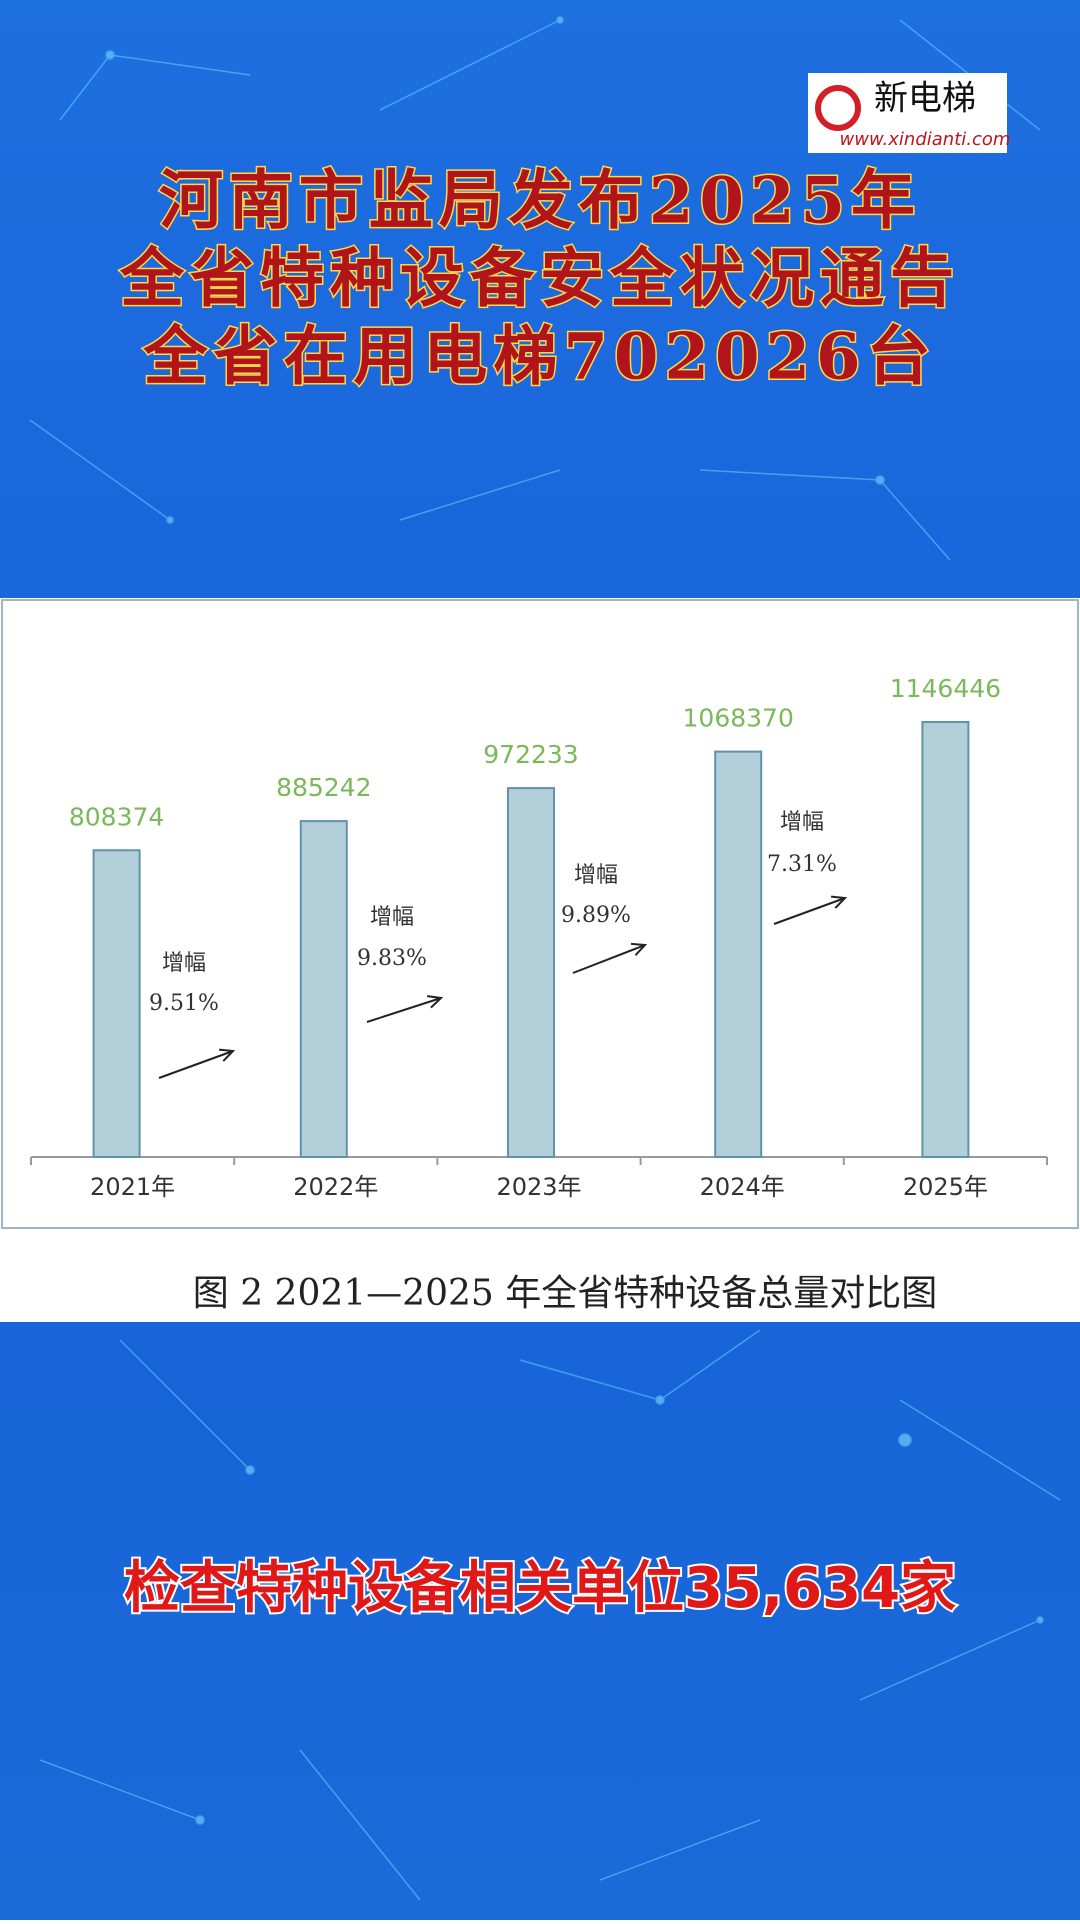 Image resolution: width=1080 pixels, height=1924 pixels. I want to click on value-label: 1068370, so click(738, 718).